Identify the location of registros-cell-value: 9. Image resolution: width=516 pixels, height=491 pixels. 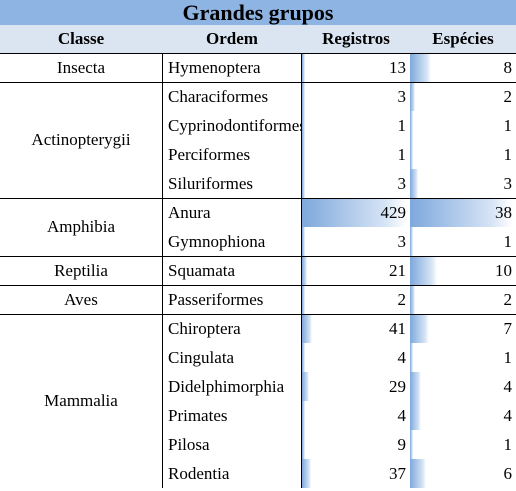
(402, 444).